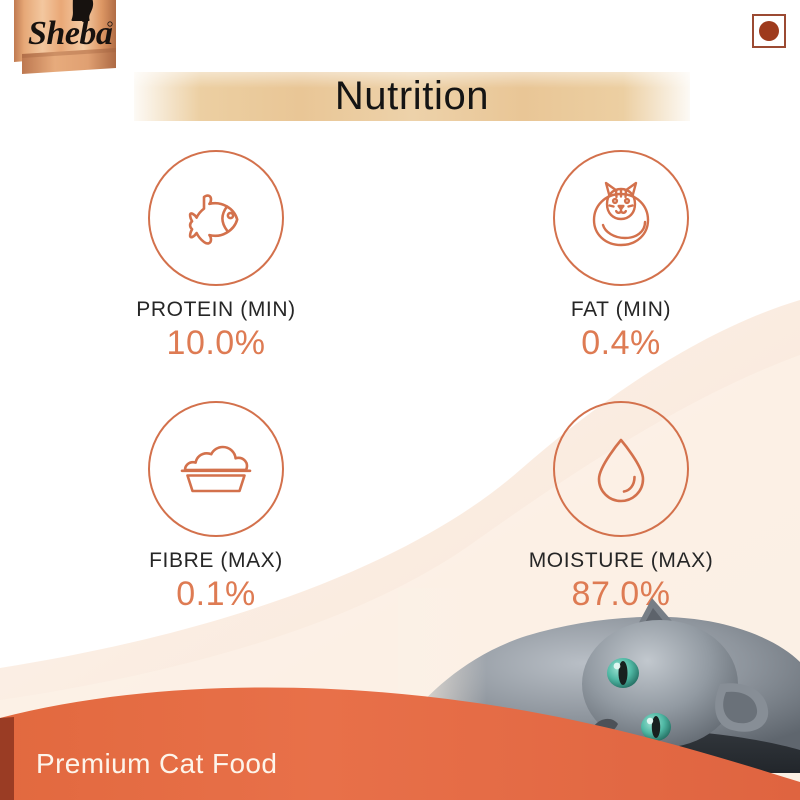 This screenshot has width=800, height=800. I want to click on svg-text: Sheba, so click(70, 33).